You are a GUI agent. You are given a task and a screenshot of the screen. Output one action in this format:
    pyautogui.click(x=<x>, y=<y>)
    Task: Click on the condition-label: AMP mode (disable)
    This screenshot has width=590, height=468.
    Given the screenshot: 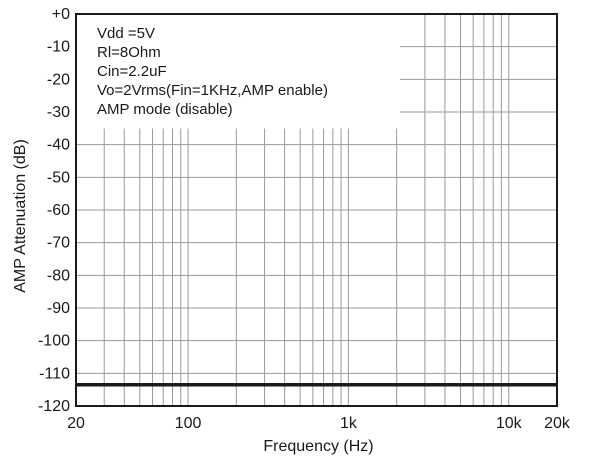 What is the action you would take?
    pyautogui.click(x=165, y=109)
    